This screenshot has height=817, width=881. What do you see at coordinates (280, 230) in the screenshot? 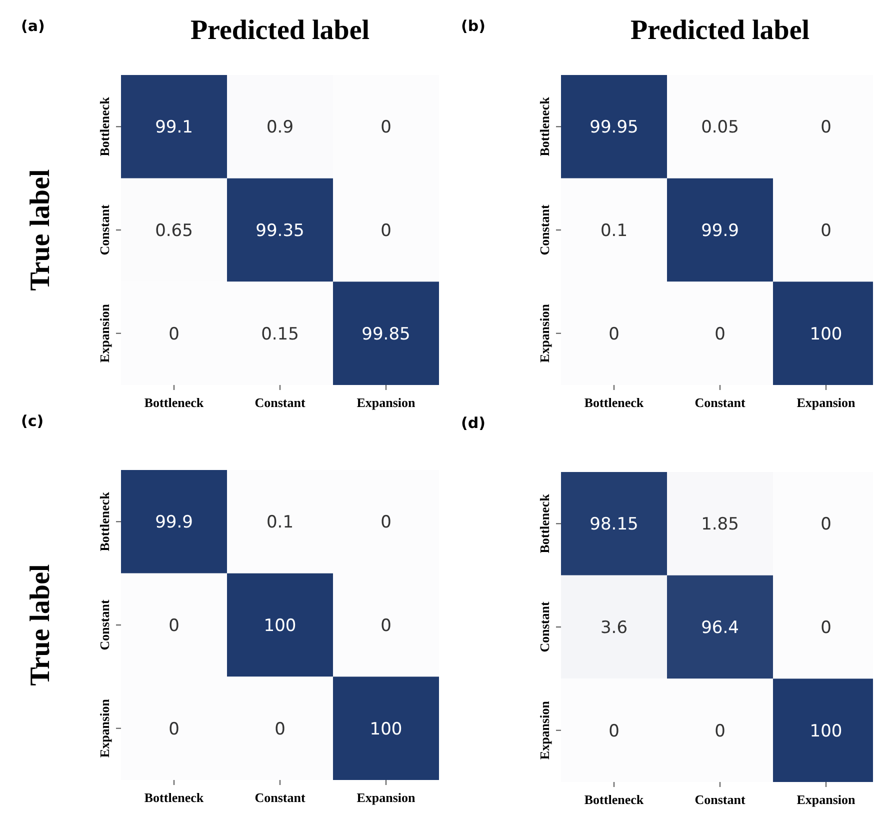
I see `data-label: 99.35` at bounding box center [280, 230].